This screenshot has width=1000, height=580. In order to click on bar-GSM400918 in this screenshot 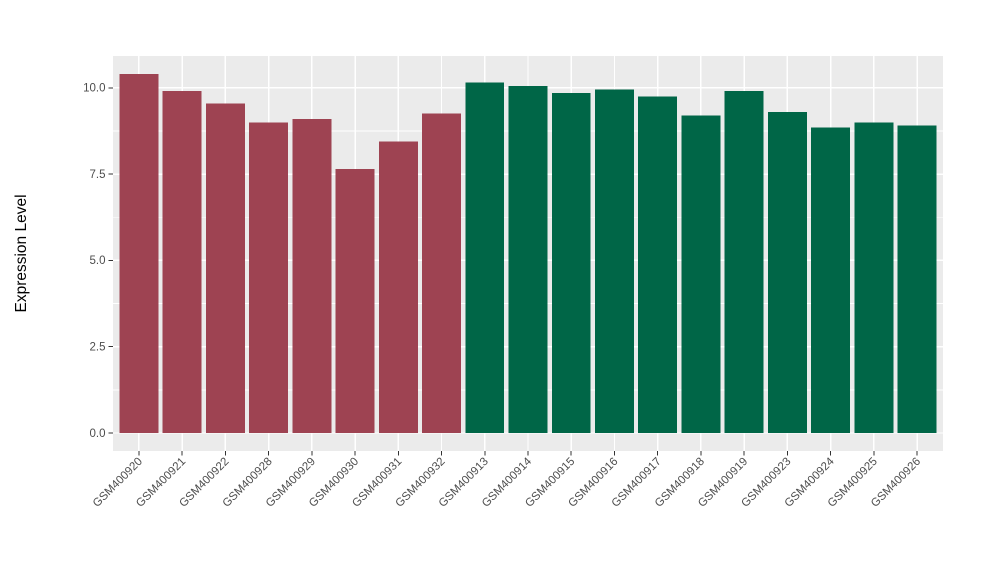, I will do `click(701, 274)`.